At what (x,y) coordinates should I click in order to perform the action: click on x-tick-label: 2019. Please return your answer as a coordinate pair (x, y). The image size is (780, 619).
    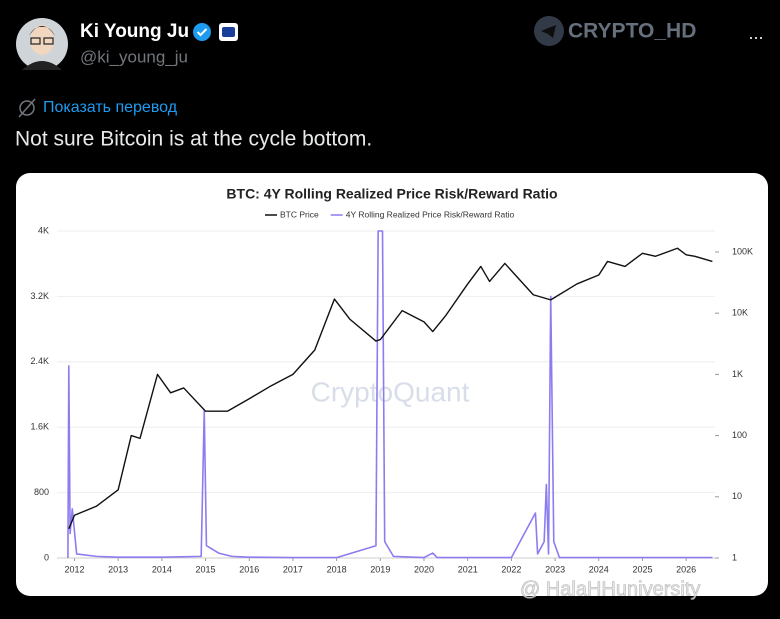
    Looking at the image, I should click on (380, 569).